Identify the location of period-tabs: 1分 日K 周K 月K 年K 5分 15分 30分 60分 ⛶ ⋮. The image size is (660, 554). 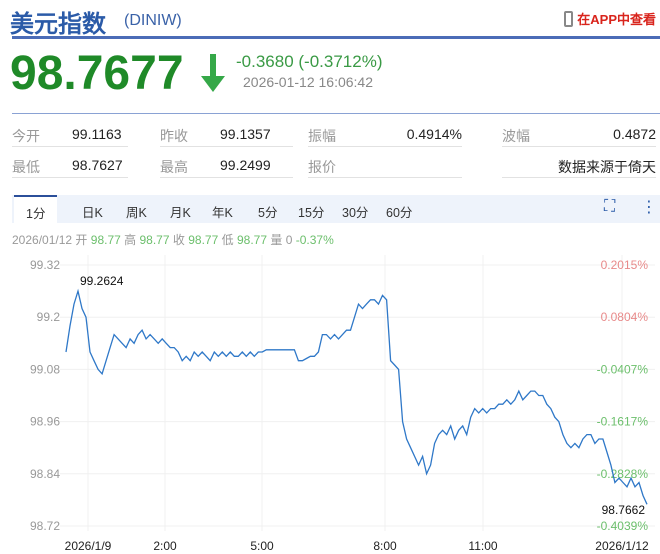
(336, 209).